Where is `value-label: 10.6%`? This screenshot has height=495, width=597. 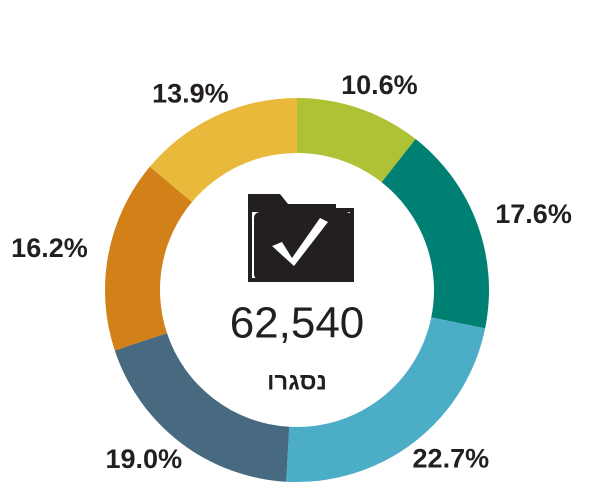
value-label: 10.6% is located at coordinates (379, 85).